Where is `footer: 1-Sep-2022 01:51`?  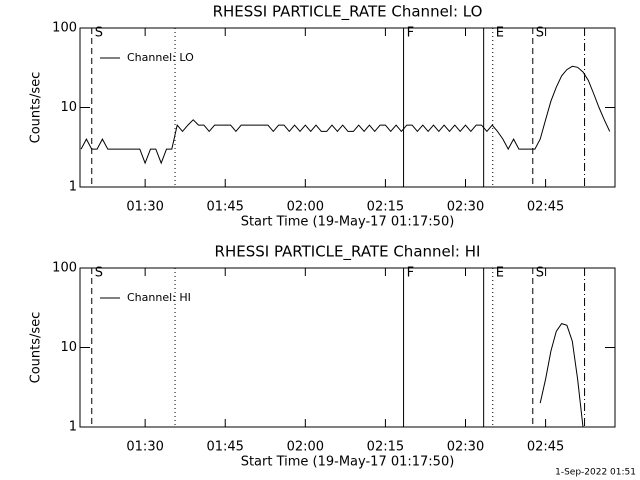
footer: 1-Sep-2022 01:51 is located at coordinates (595, 473).